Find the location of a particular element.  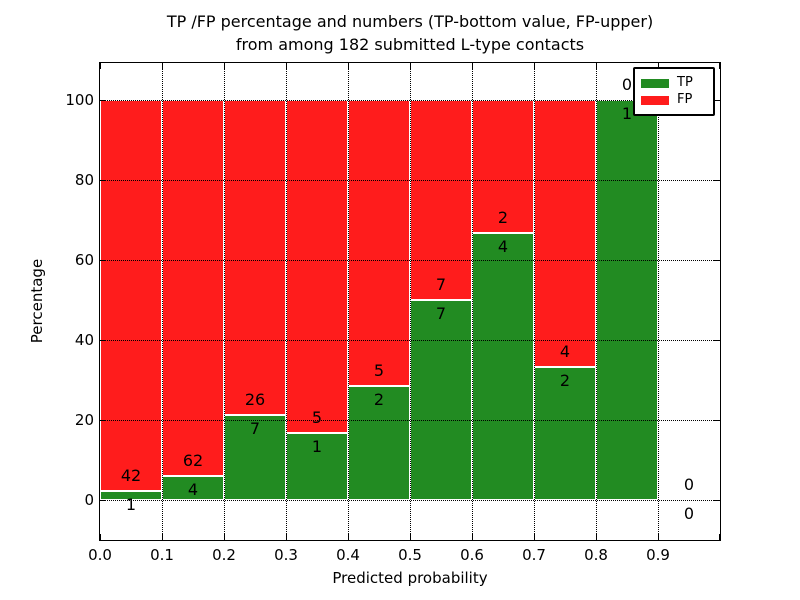

xtick-label-0.8: 0.8 is located at coordinates (596, 555).